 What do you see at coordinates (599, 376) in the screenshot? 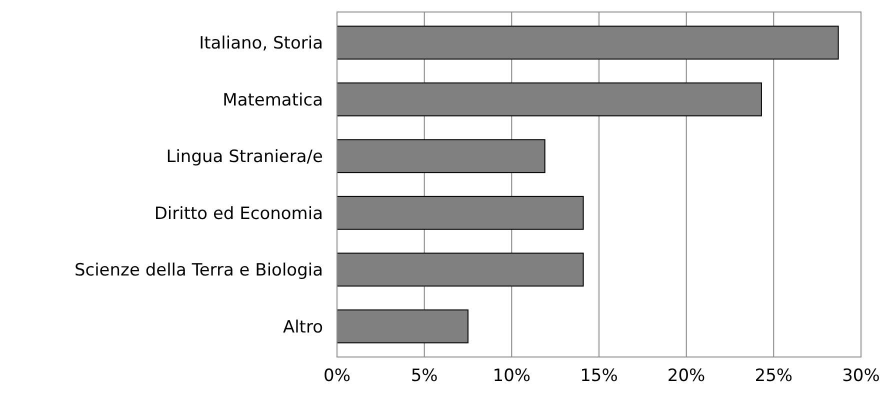
I see `x-tick-label: 15%` at bounding box center [599, 376].